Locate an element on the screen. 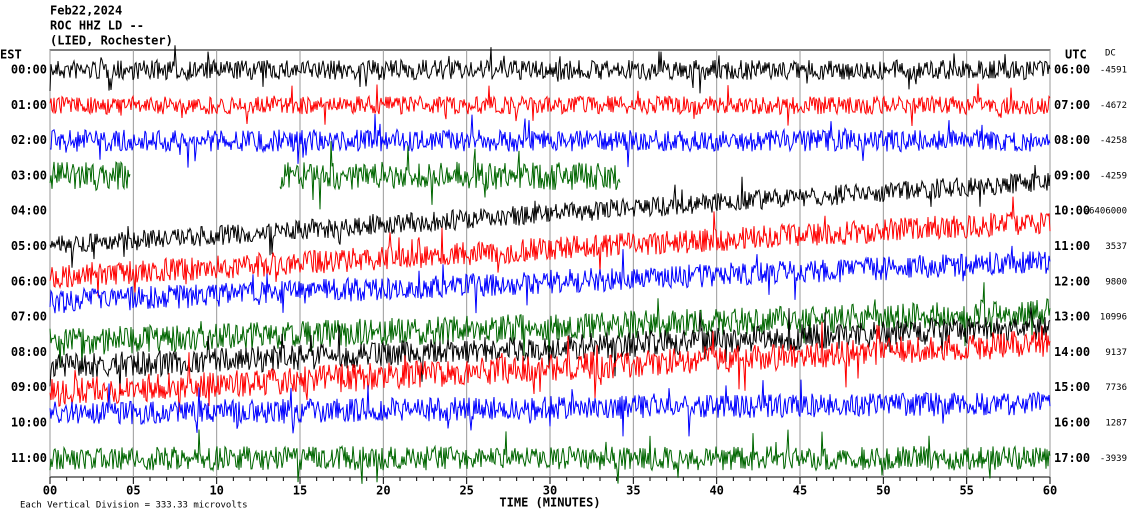  est-label: 08:00 is located at coordinates (29, 352).